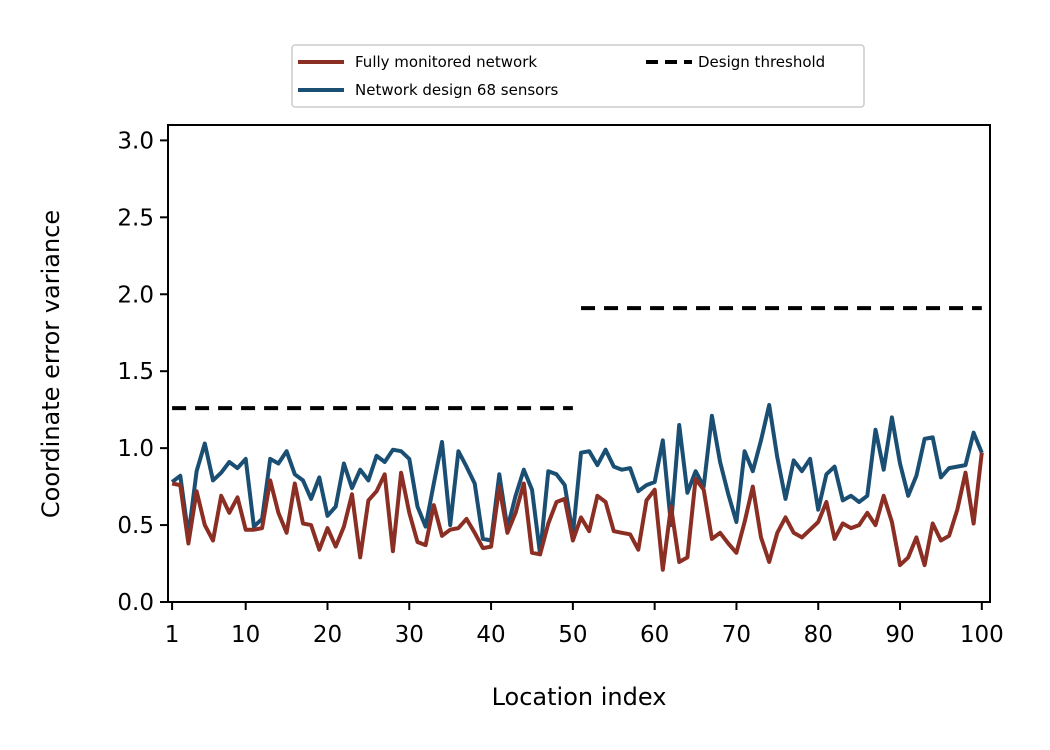 Image resolution: width=1050 pixels, height=750 pixels. Describe the element at coordinates (572, 635) in the screenshot. I see `x-tick-label: 50` at that location.